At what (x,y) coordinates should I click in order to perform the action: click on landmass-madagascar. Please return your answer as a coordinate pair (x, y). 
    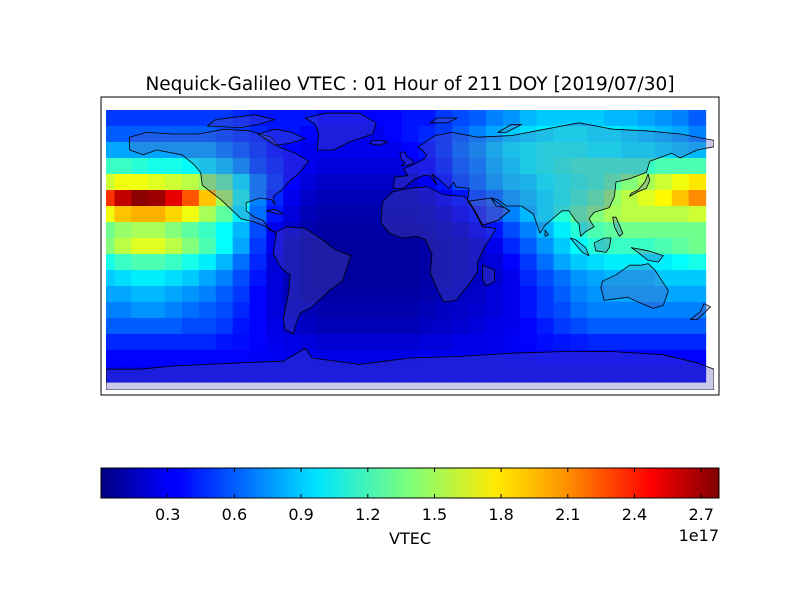
    Looking at the image, I should click on (488, 275).